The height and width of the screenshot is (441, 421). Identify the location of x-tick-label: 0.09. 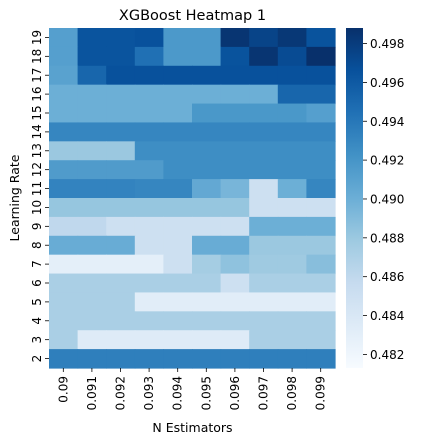
(63, 389).